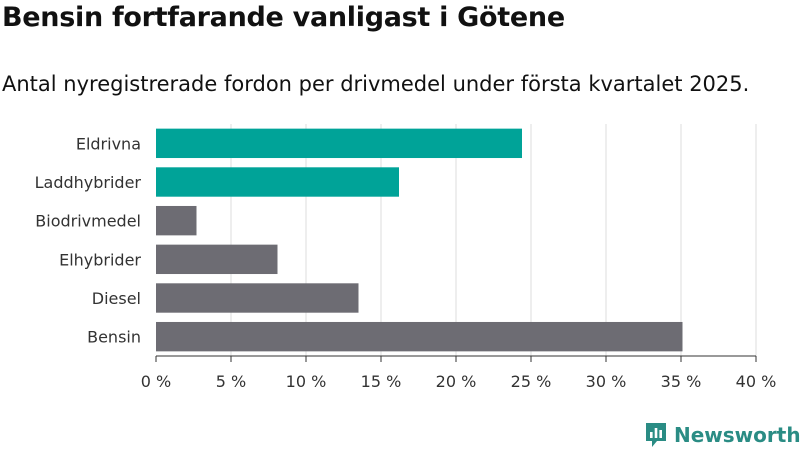 This screenshot has width=800, height=450. Describe the element at coordinates (88, 221) in the screenshot. I see `category-label: Biodrivmedel` at that location.